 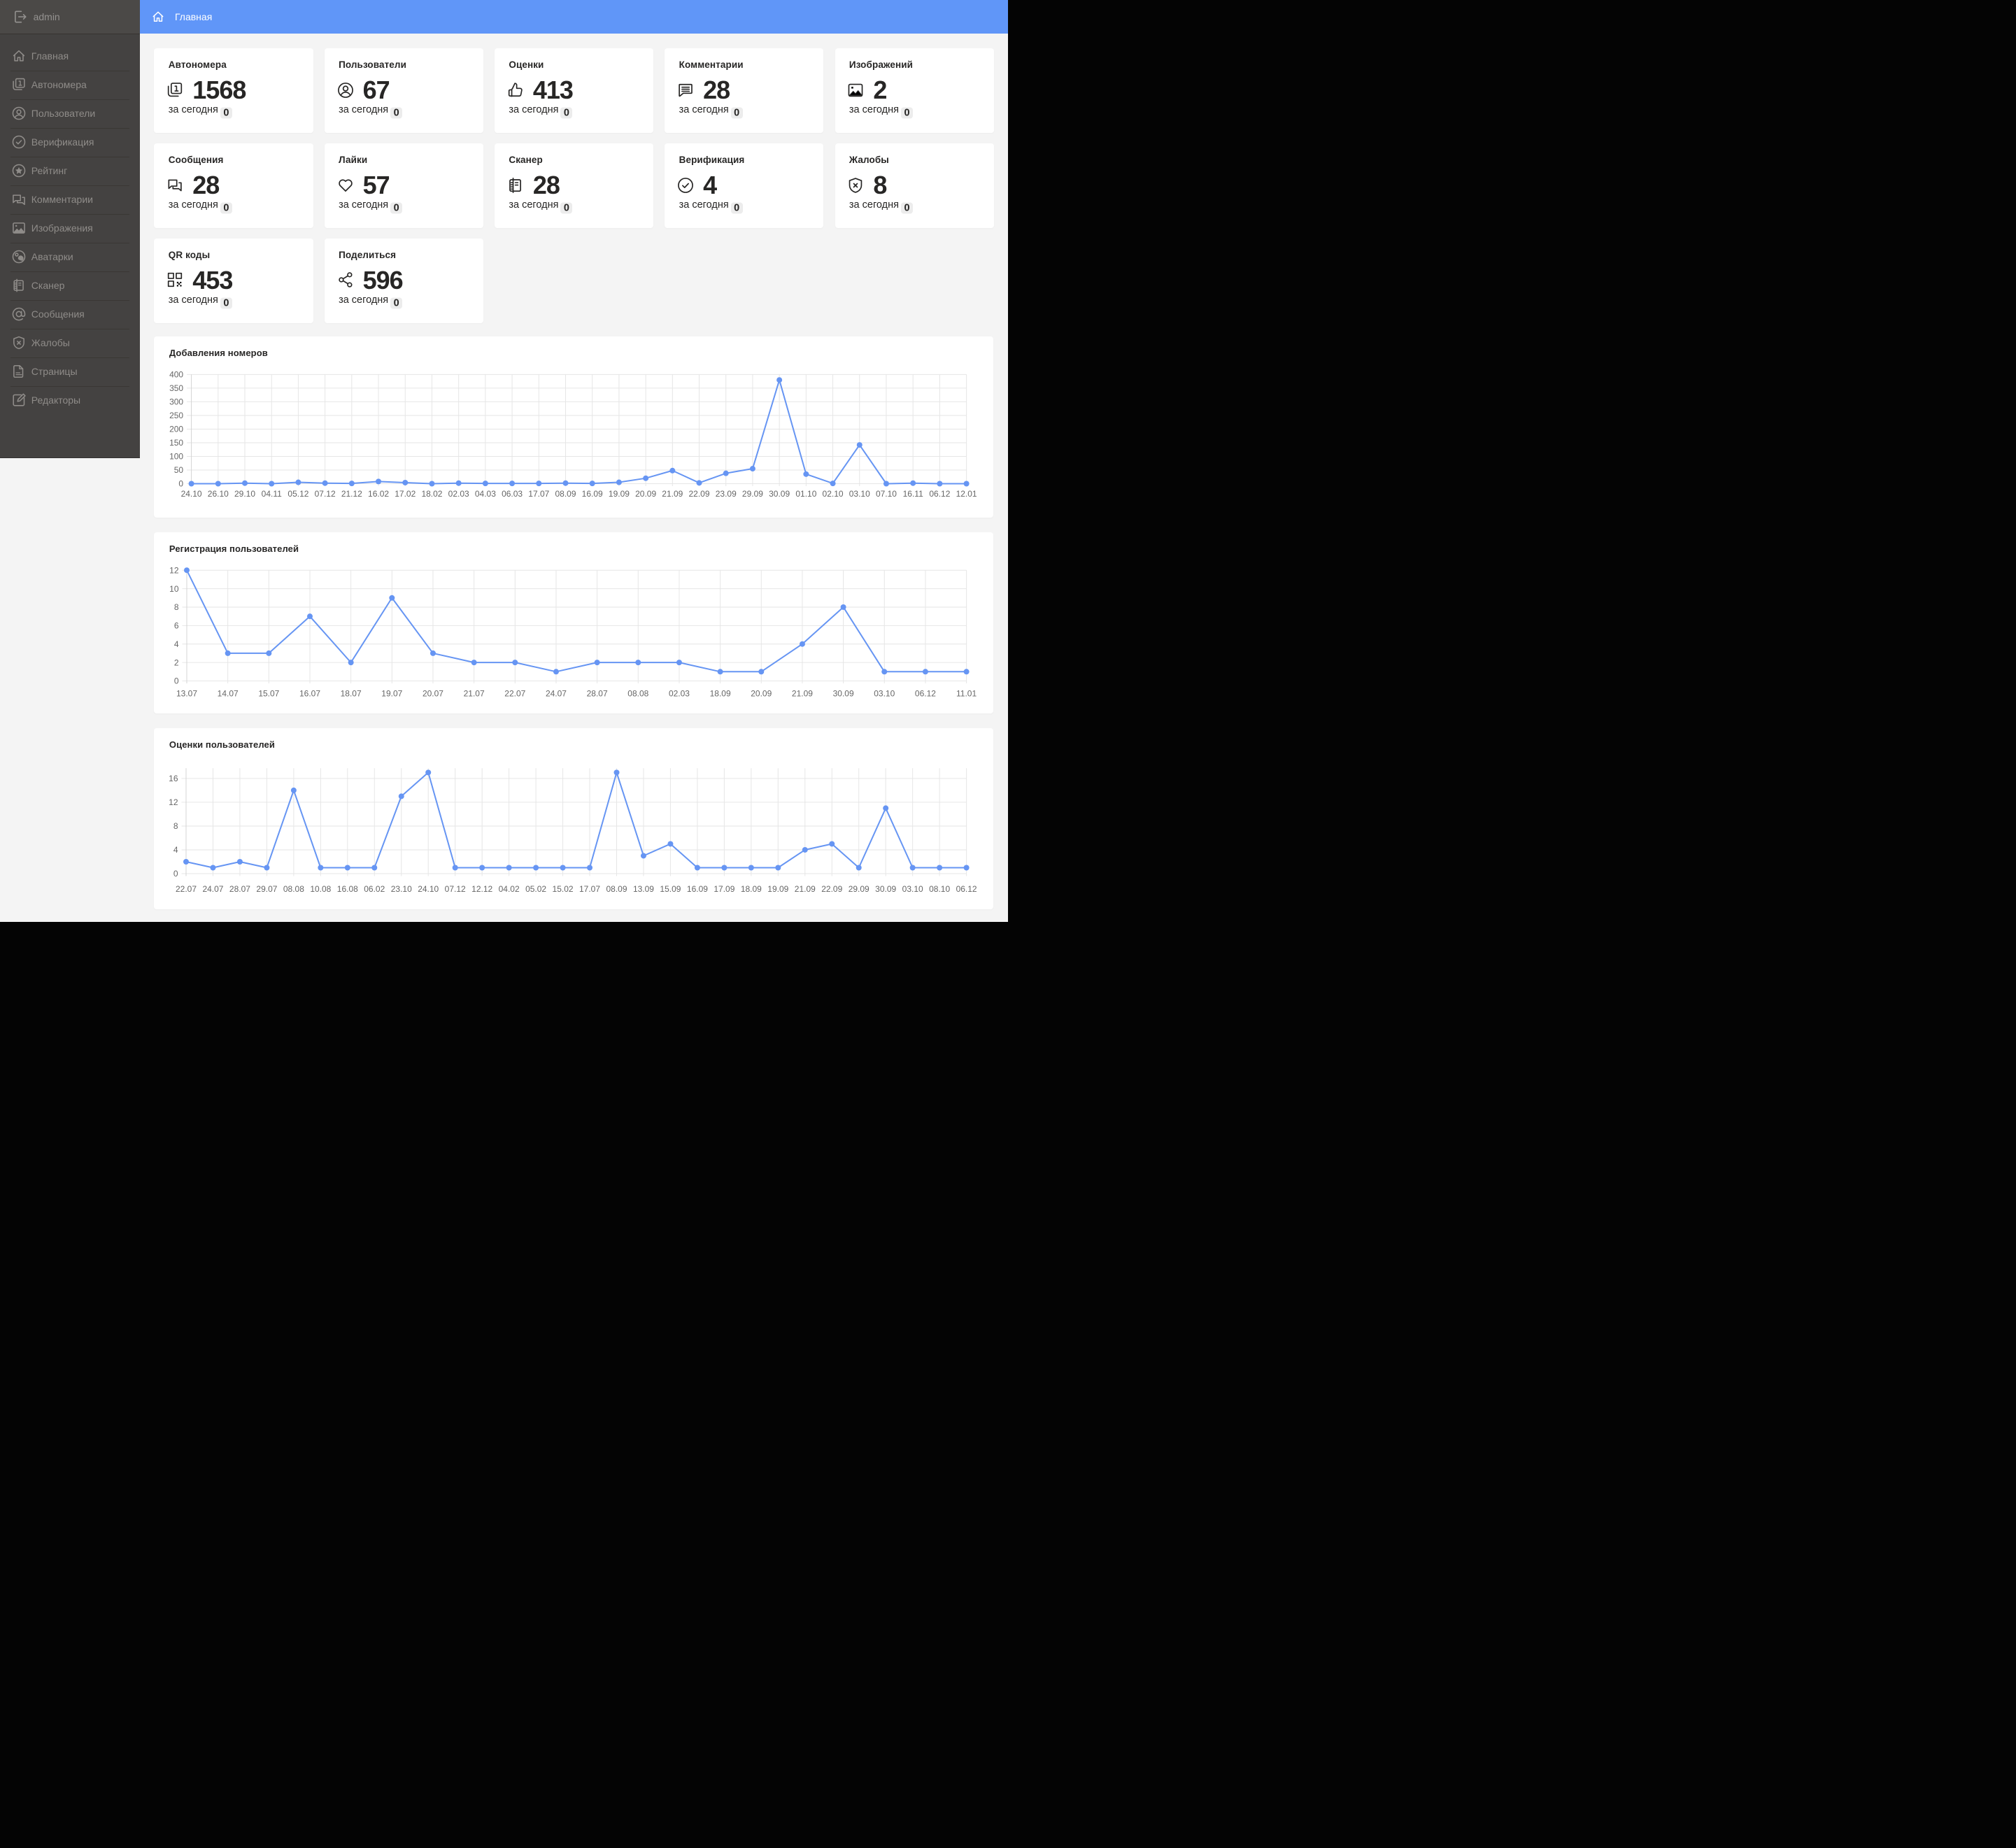 What do you see at coordinates (510, 889) in the screenshot?
I see `svg-text: 04.02` at bounding box center [510, 889].